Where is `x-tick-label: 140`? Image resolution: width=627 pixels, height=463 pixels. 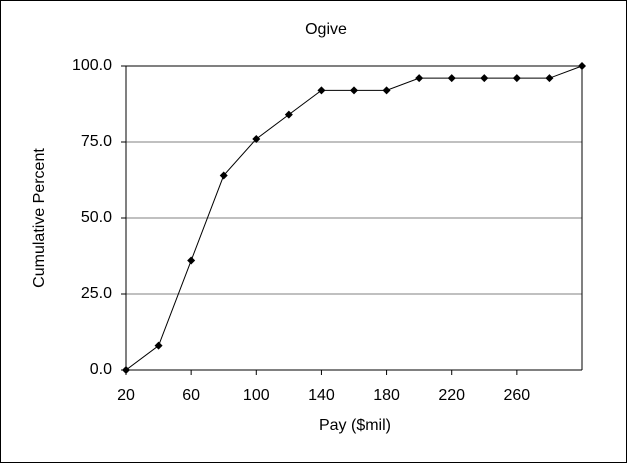
x-tick-label: 140 is located at coordinates (321, 395).